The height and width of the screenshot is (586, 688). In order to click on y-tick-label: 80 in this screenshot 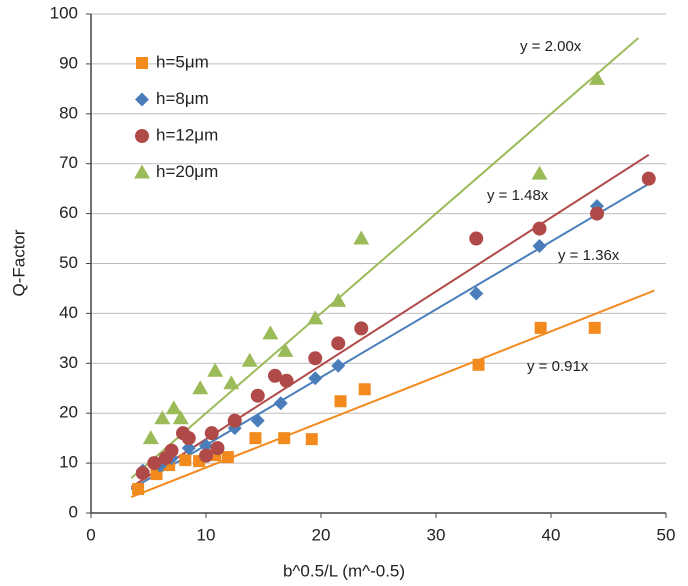, I will do `click(68, 112)`.